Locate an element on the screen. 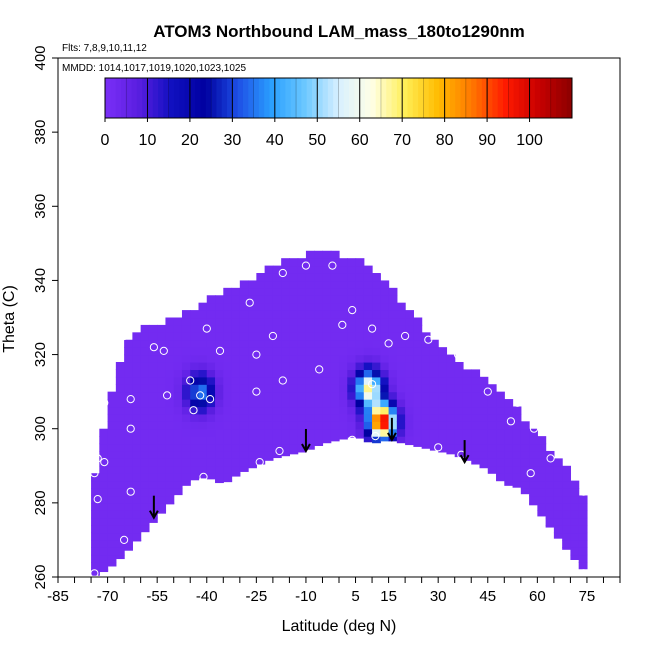  x-tick-label: 75 is located at coordinates (587, 596).